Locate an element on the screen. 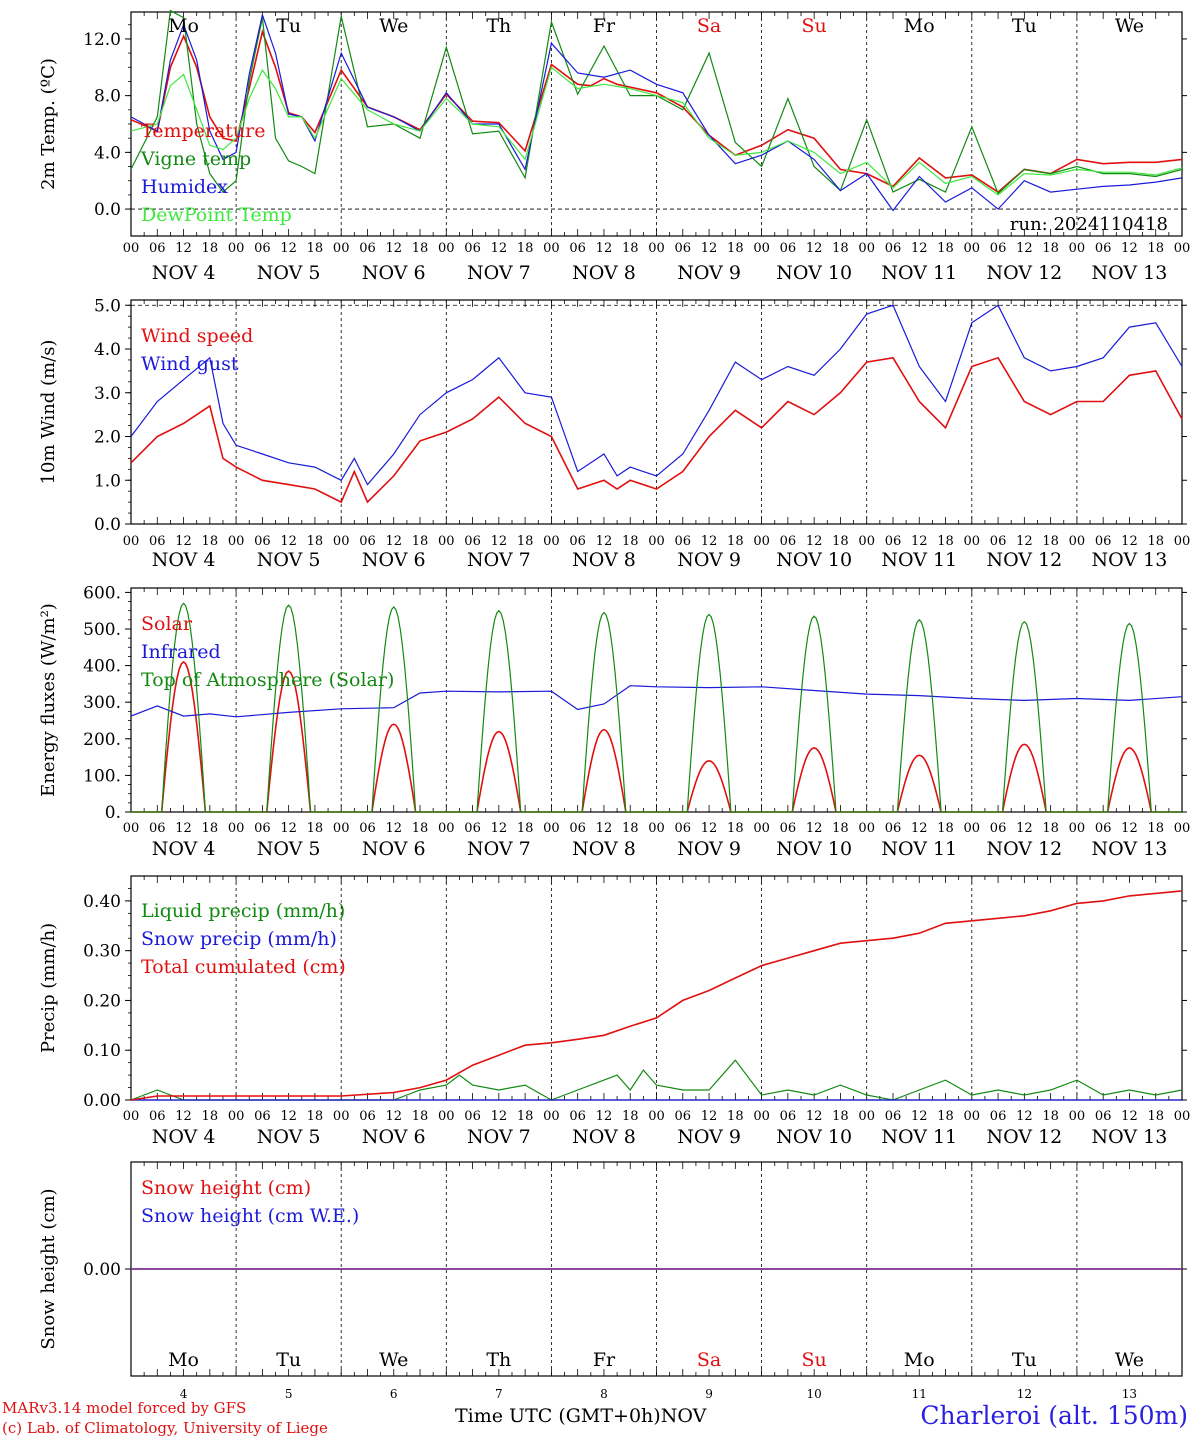  time-axis-label: Time UTC (GMT+0h)NOV is located at coordinates (580, 1416).